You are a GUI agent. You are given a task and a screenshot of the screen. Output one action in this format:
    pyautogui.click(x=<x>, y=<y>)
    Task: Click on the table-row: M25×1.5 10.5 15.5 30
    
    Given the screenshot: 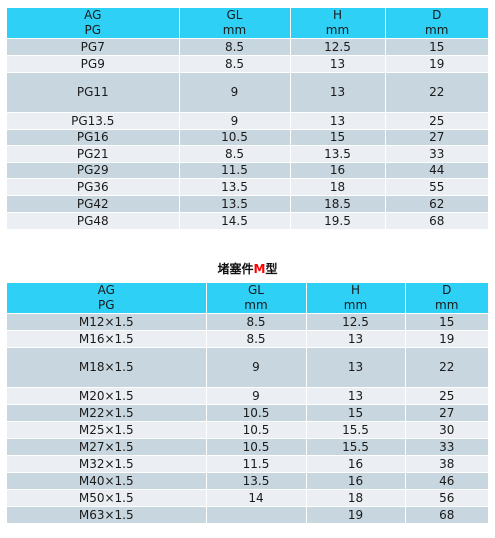 What is the action you would take?
    pyautogui.click(x=247, y=430)
    